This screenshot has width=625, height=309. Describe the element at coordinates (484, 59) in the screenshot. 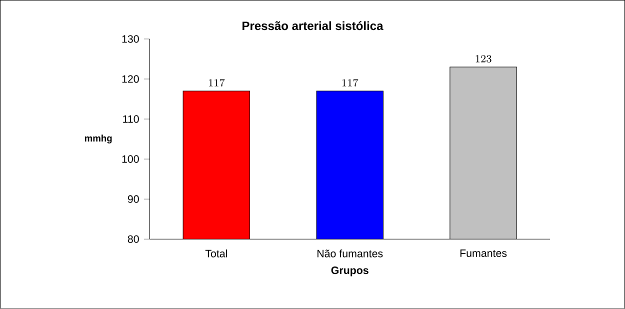

I see `data-label: 123` at that location.